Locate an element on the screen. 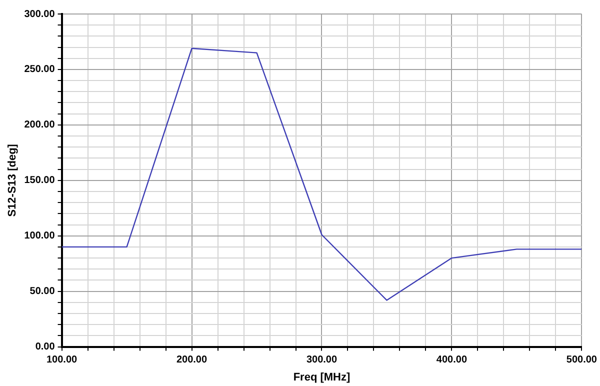  y-tick-label: 0.00 is located at coordinates (45, 347).